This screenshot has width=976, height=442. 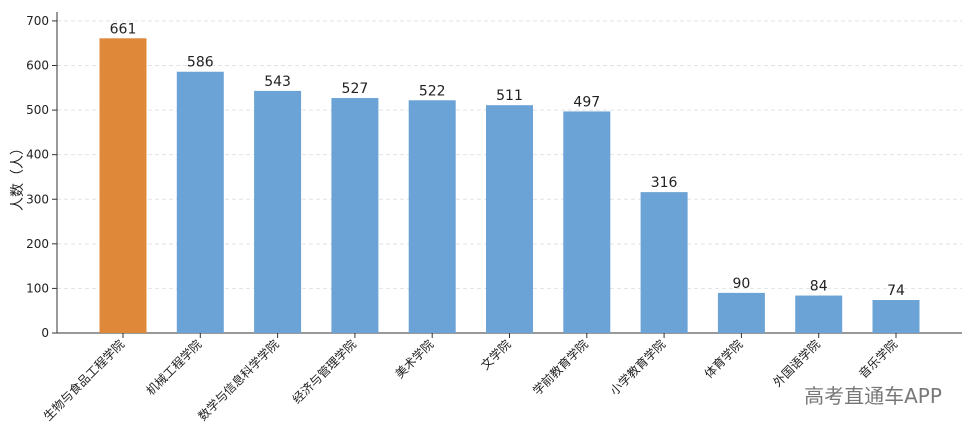 What do you see at coordinates (324, 372) in the screenshot?
I see `x-tick-label: 经济与管理学院` at bounding box center [324, 372].